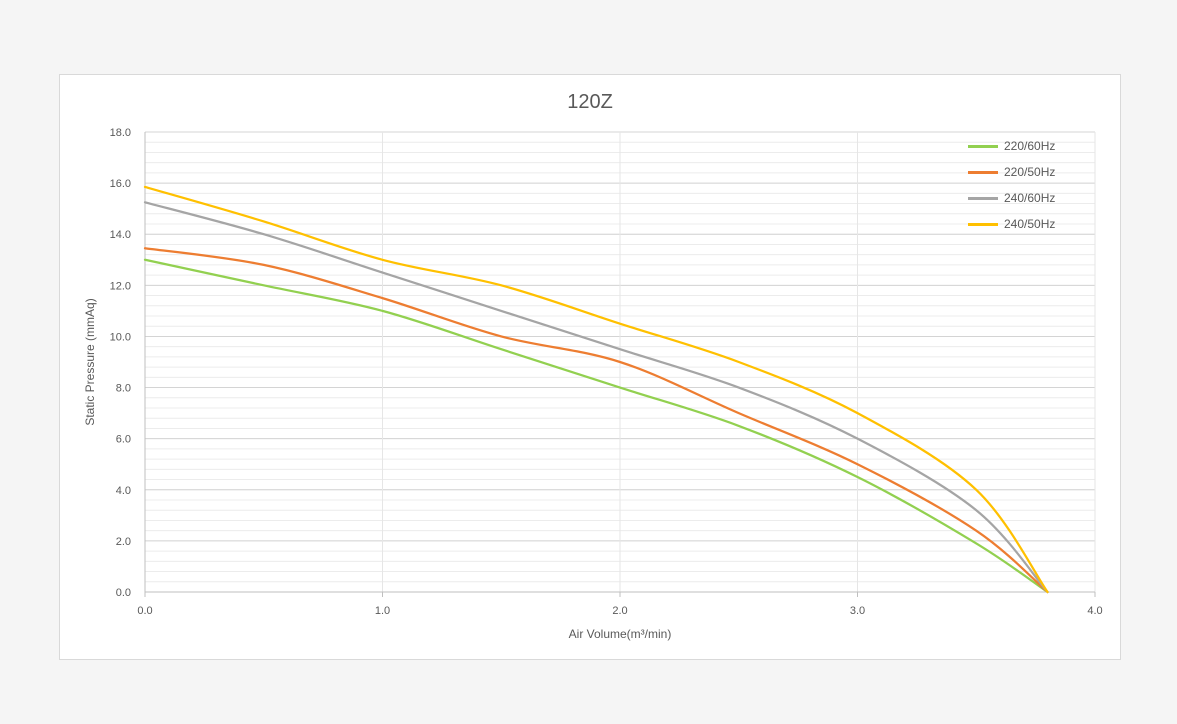  What do you see at coordinates (90, 361) in the screenshot?
I see `y-axis-label: Static Pressure (mmAq)` at bounding box center [90, 361].